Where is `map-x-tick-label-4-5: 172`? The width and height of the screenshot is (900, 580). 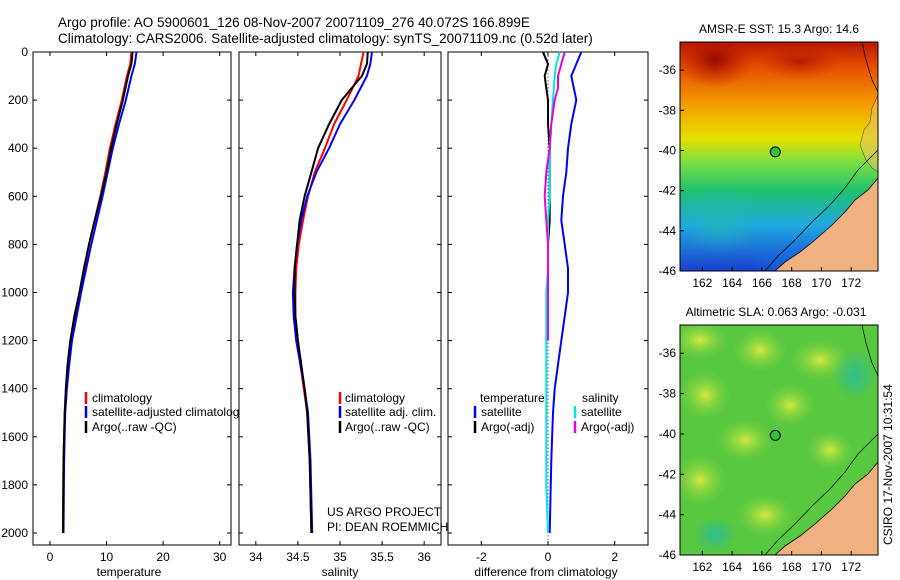 map-x-tick-label-4-5: 172 is located at coordinates (851, 567).